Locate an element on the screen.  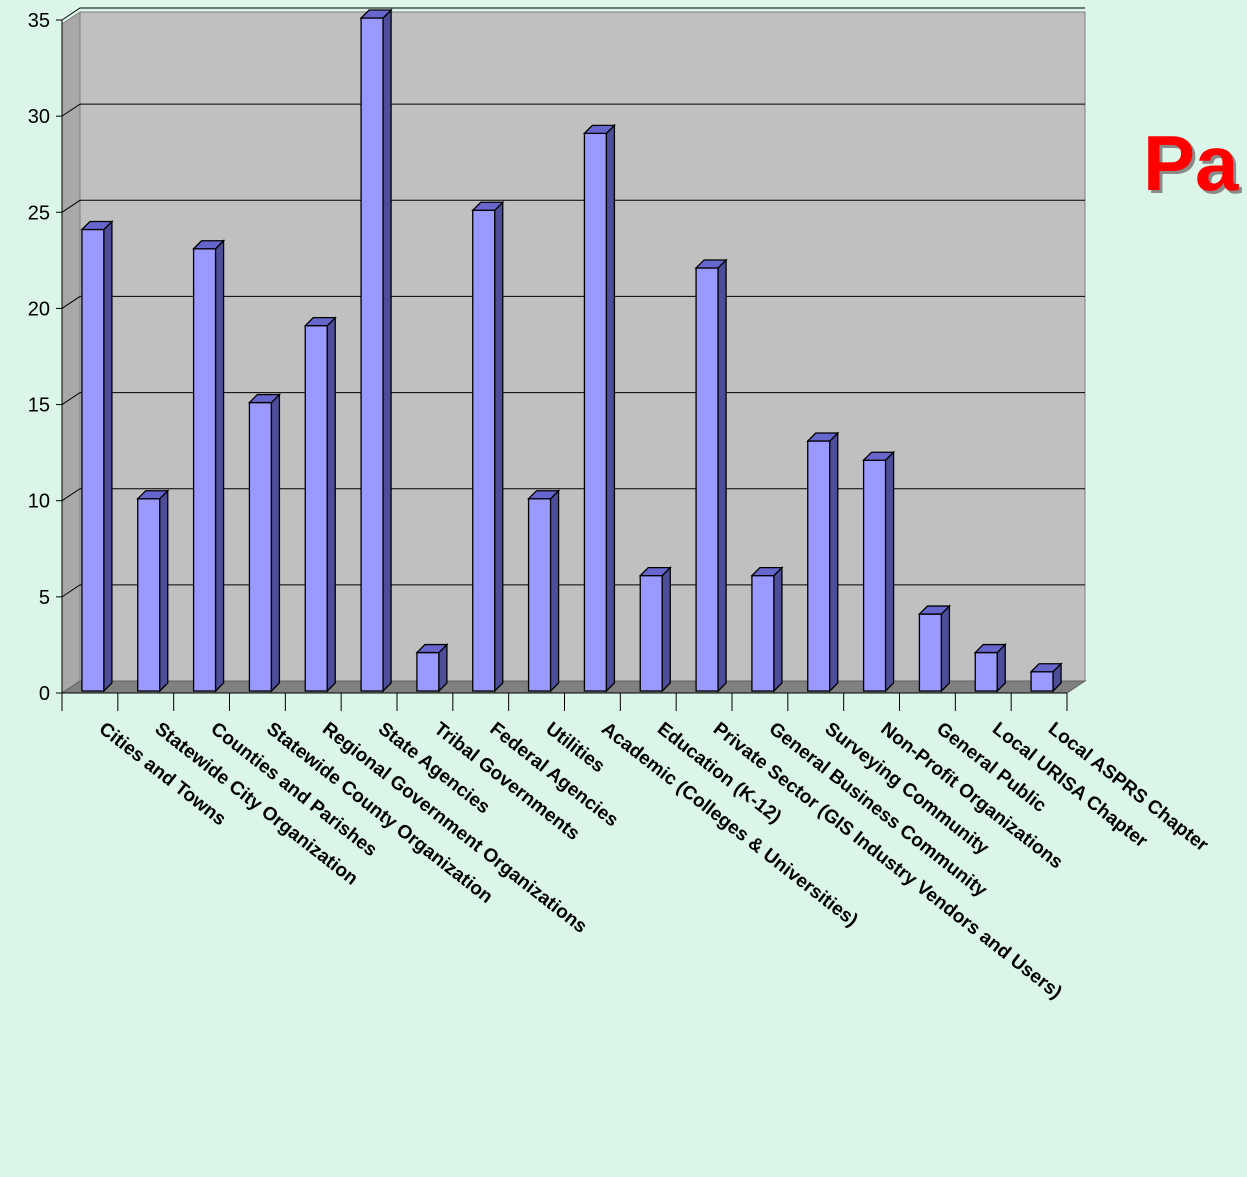
y-tick-label: 15 is located at coordinates (39, 406).